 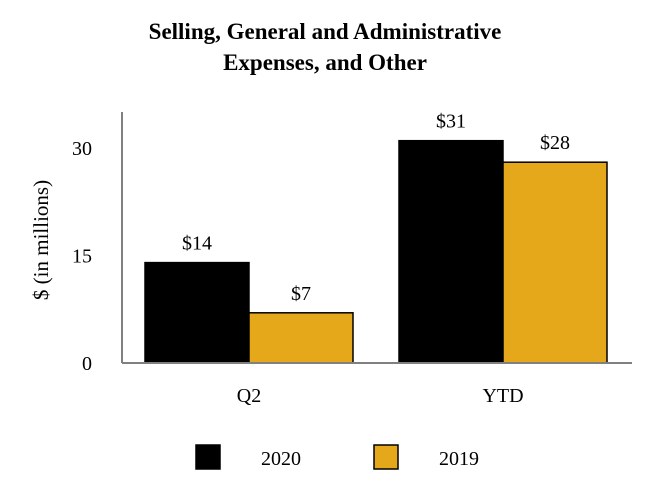 What do you see at coordinates (197, 312) in the screenshot?
I see `bar-2020-Q2` at bounding box center [197, 312].